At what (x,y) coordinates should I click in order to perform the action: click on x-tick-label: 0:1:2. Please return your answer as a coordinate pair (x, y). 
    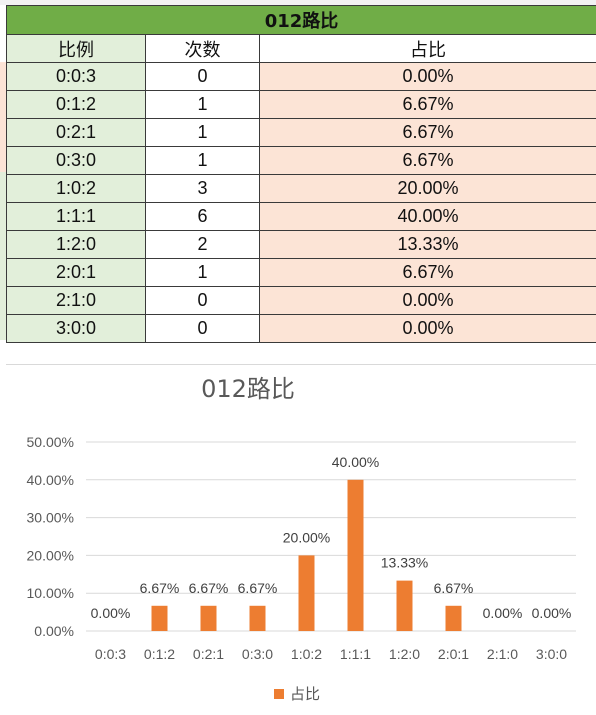
    Looking at the image, I should click on (159, 654).